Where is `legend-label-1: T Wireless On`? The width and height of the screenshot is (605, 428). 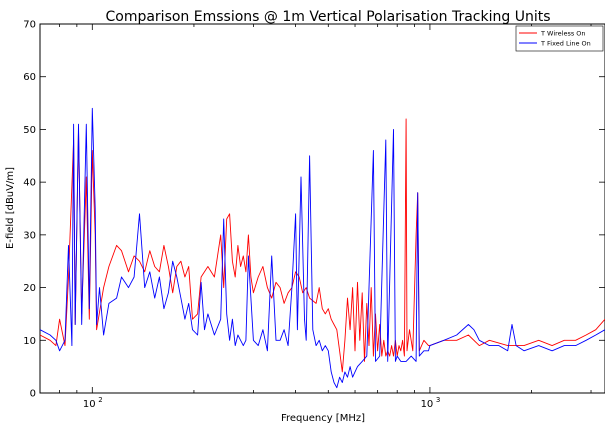
legend-label-1: T Wireless On is located at coordinates (563, 33).